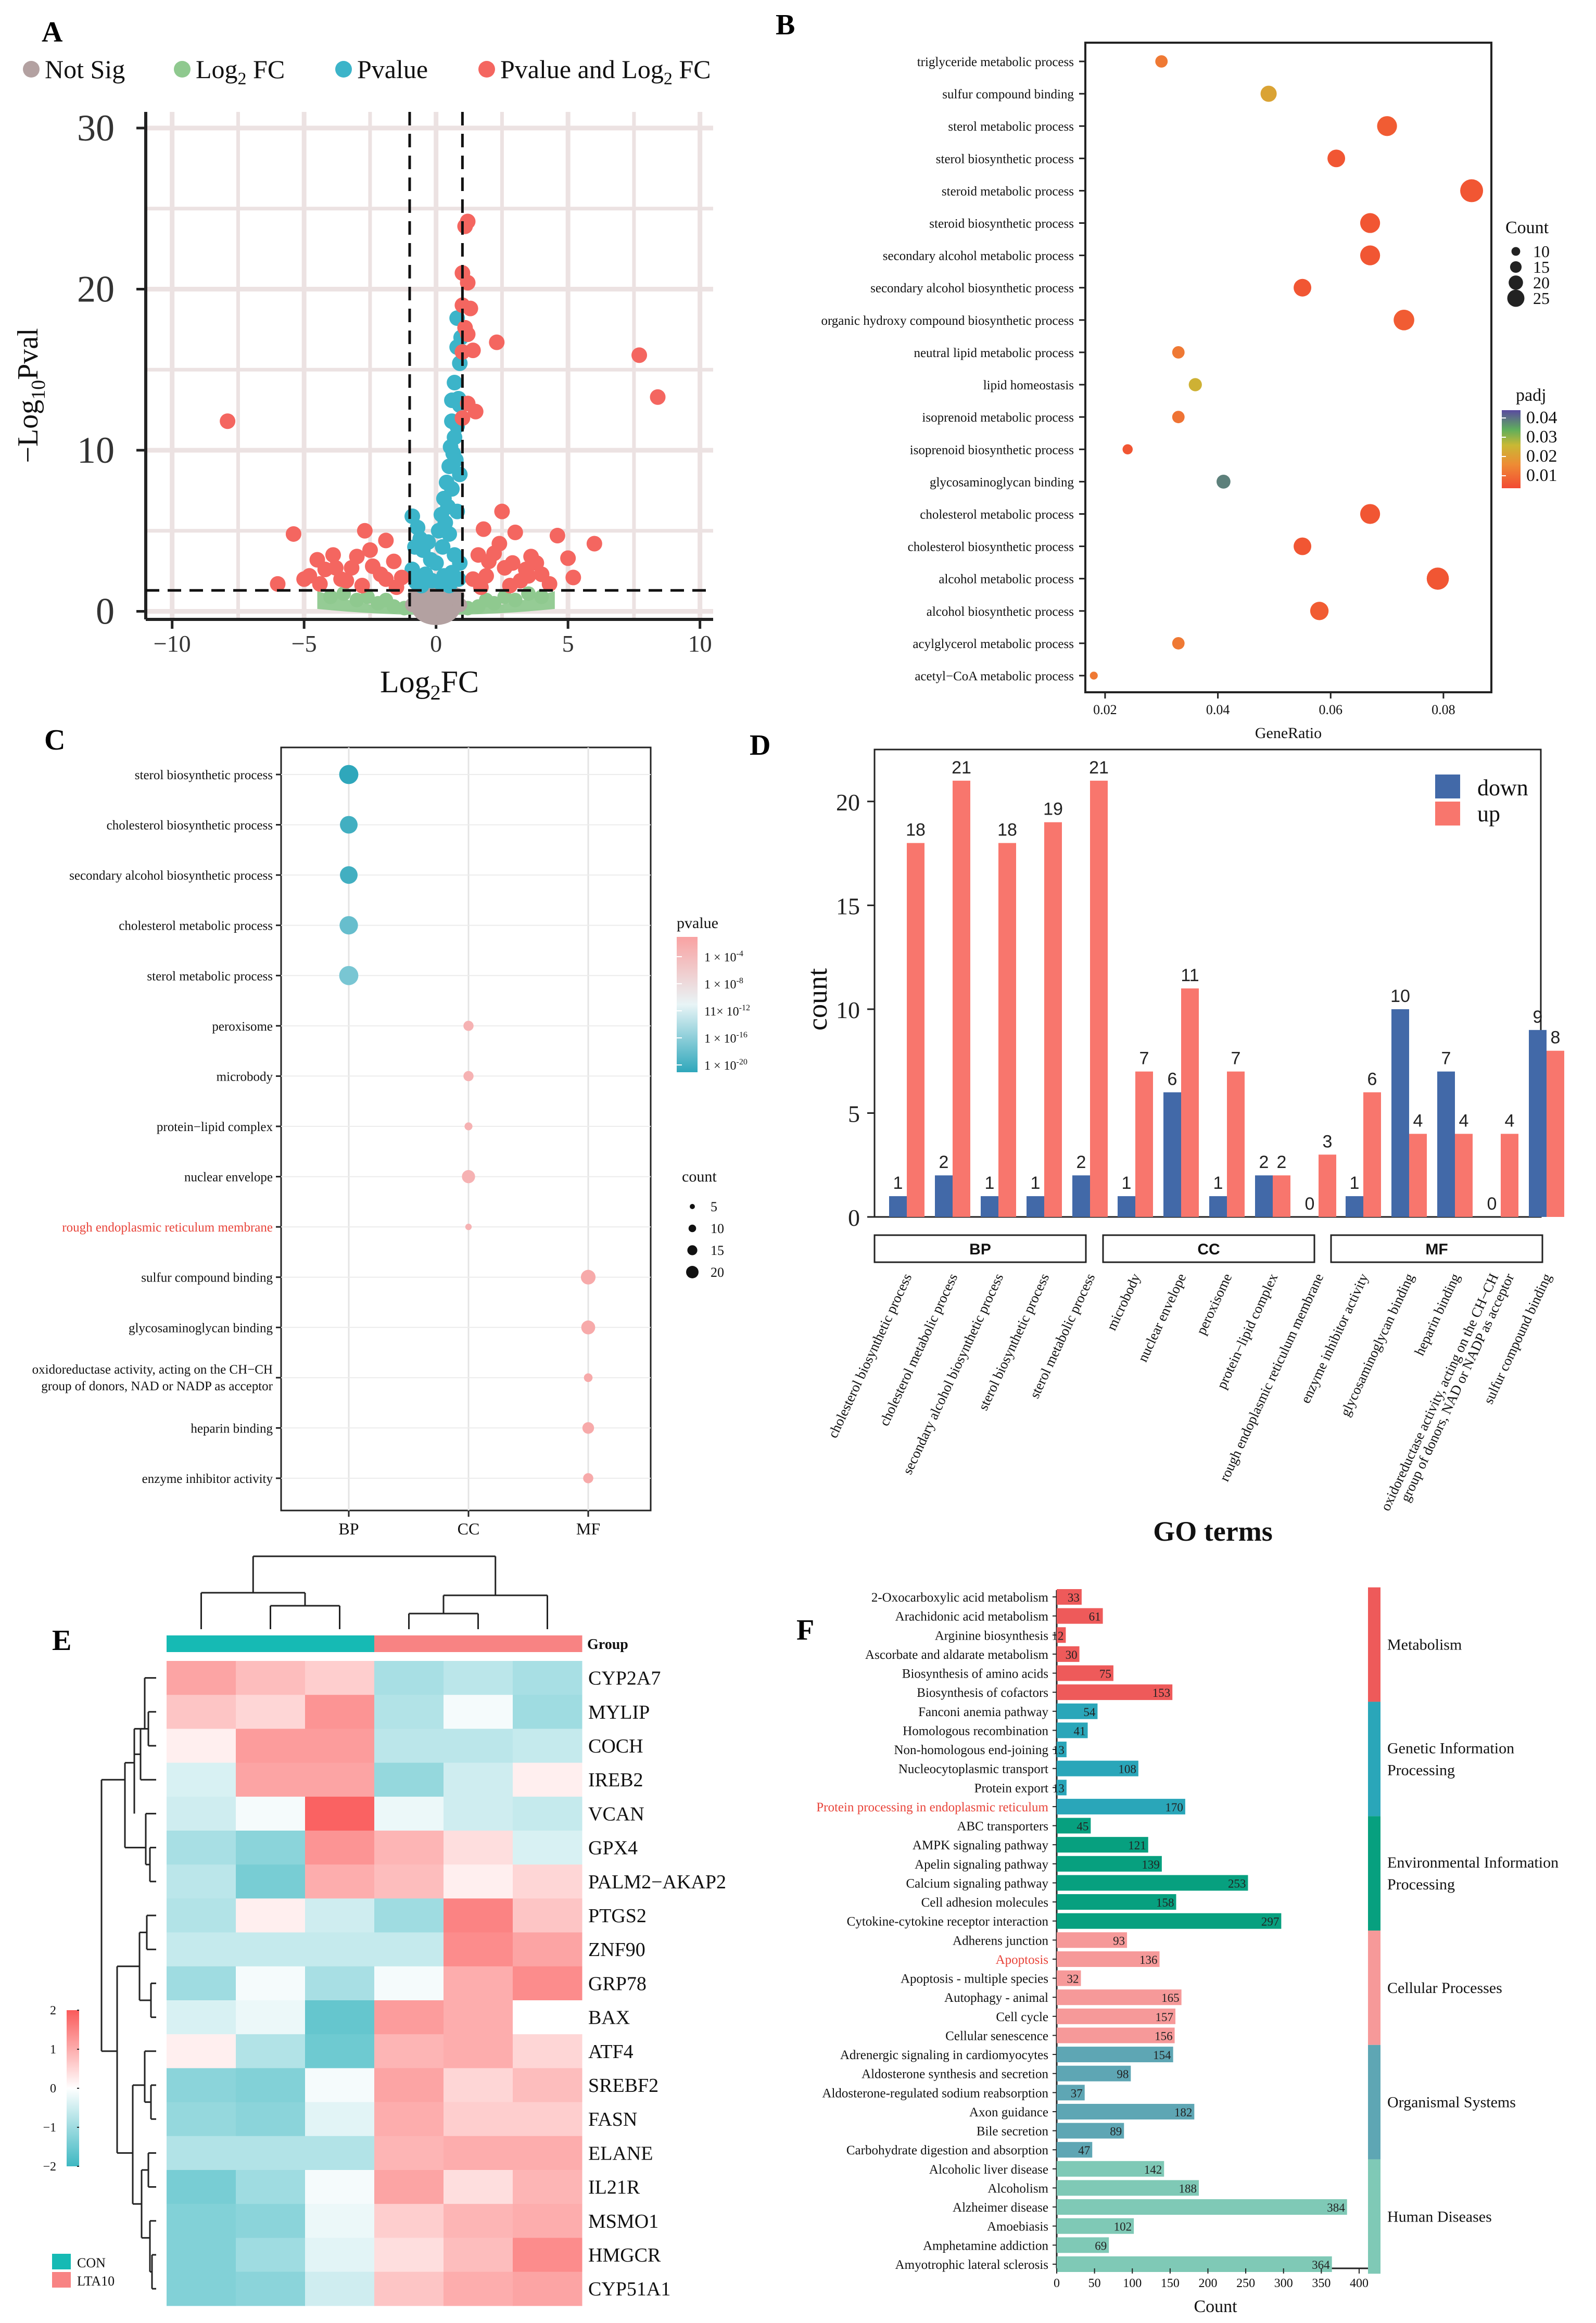  Describe the element at coordinates (343, 69) in the screenshot. I see `legend-key-p` at that location.